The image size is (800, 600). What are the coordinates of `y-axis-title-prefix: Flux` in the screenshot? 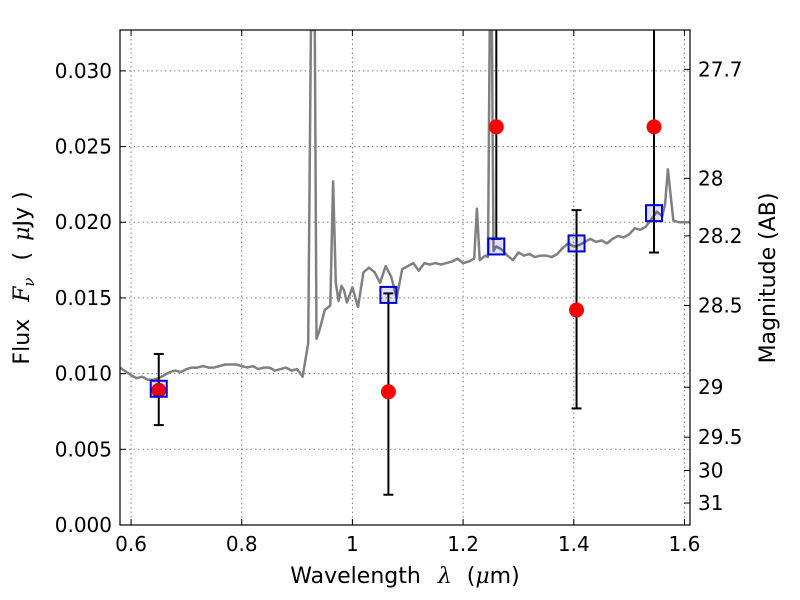 It's located at (22, 342).